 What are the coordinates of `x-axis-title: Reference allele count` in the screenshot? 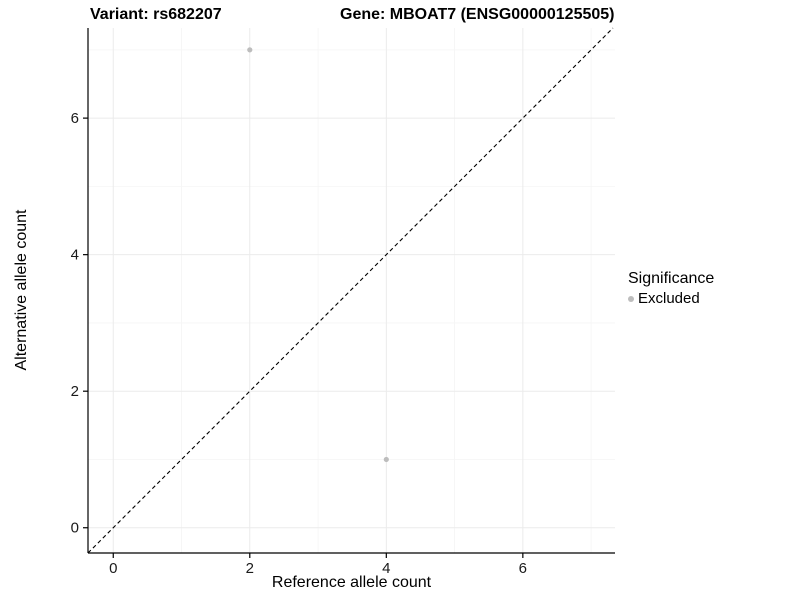 It's located at (351, 582).